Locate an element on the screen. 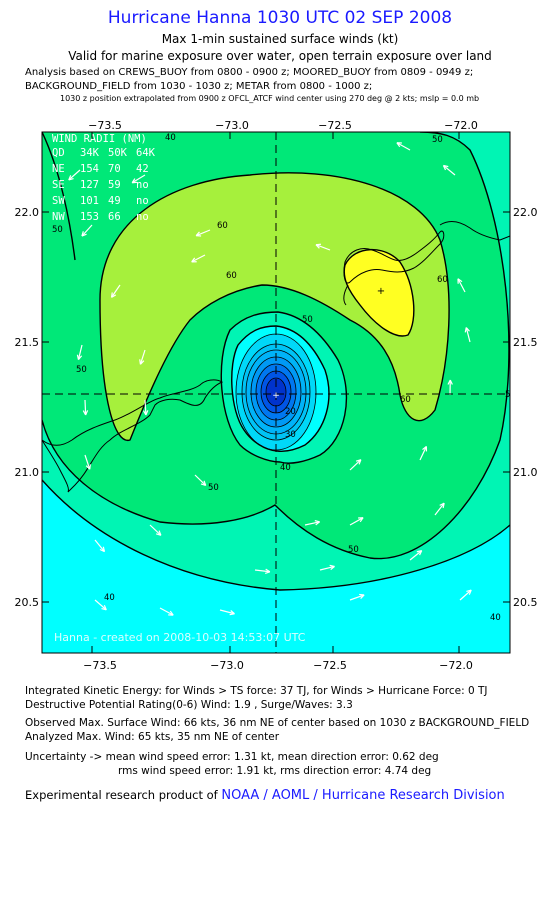 This screenshot has width=560, height=915. lat-labels-left: 22.0 21.5 21.0 20.5 is located at coordinates (27, 407).